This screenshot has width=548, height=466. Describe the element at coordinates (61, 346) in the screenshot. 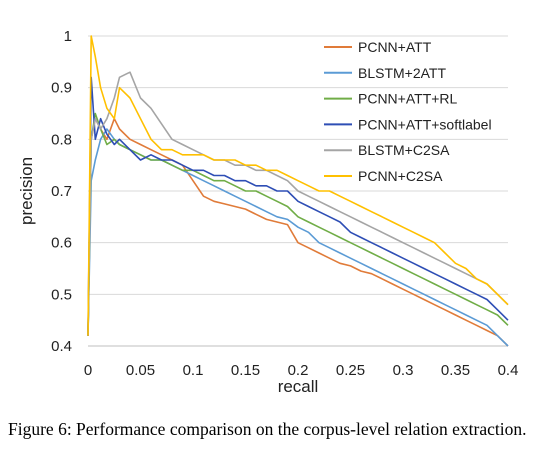

I see `y-tick-label: 0.4` at that location.